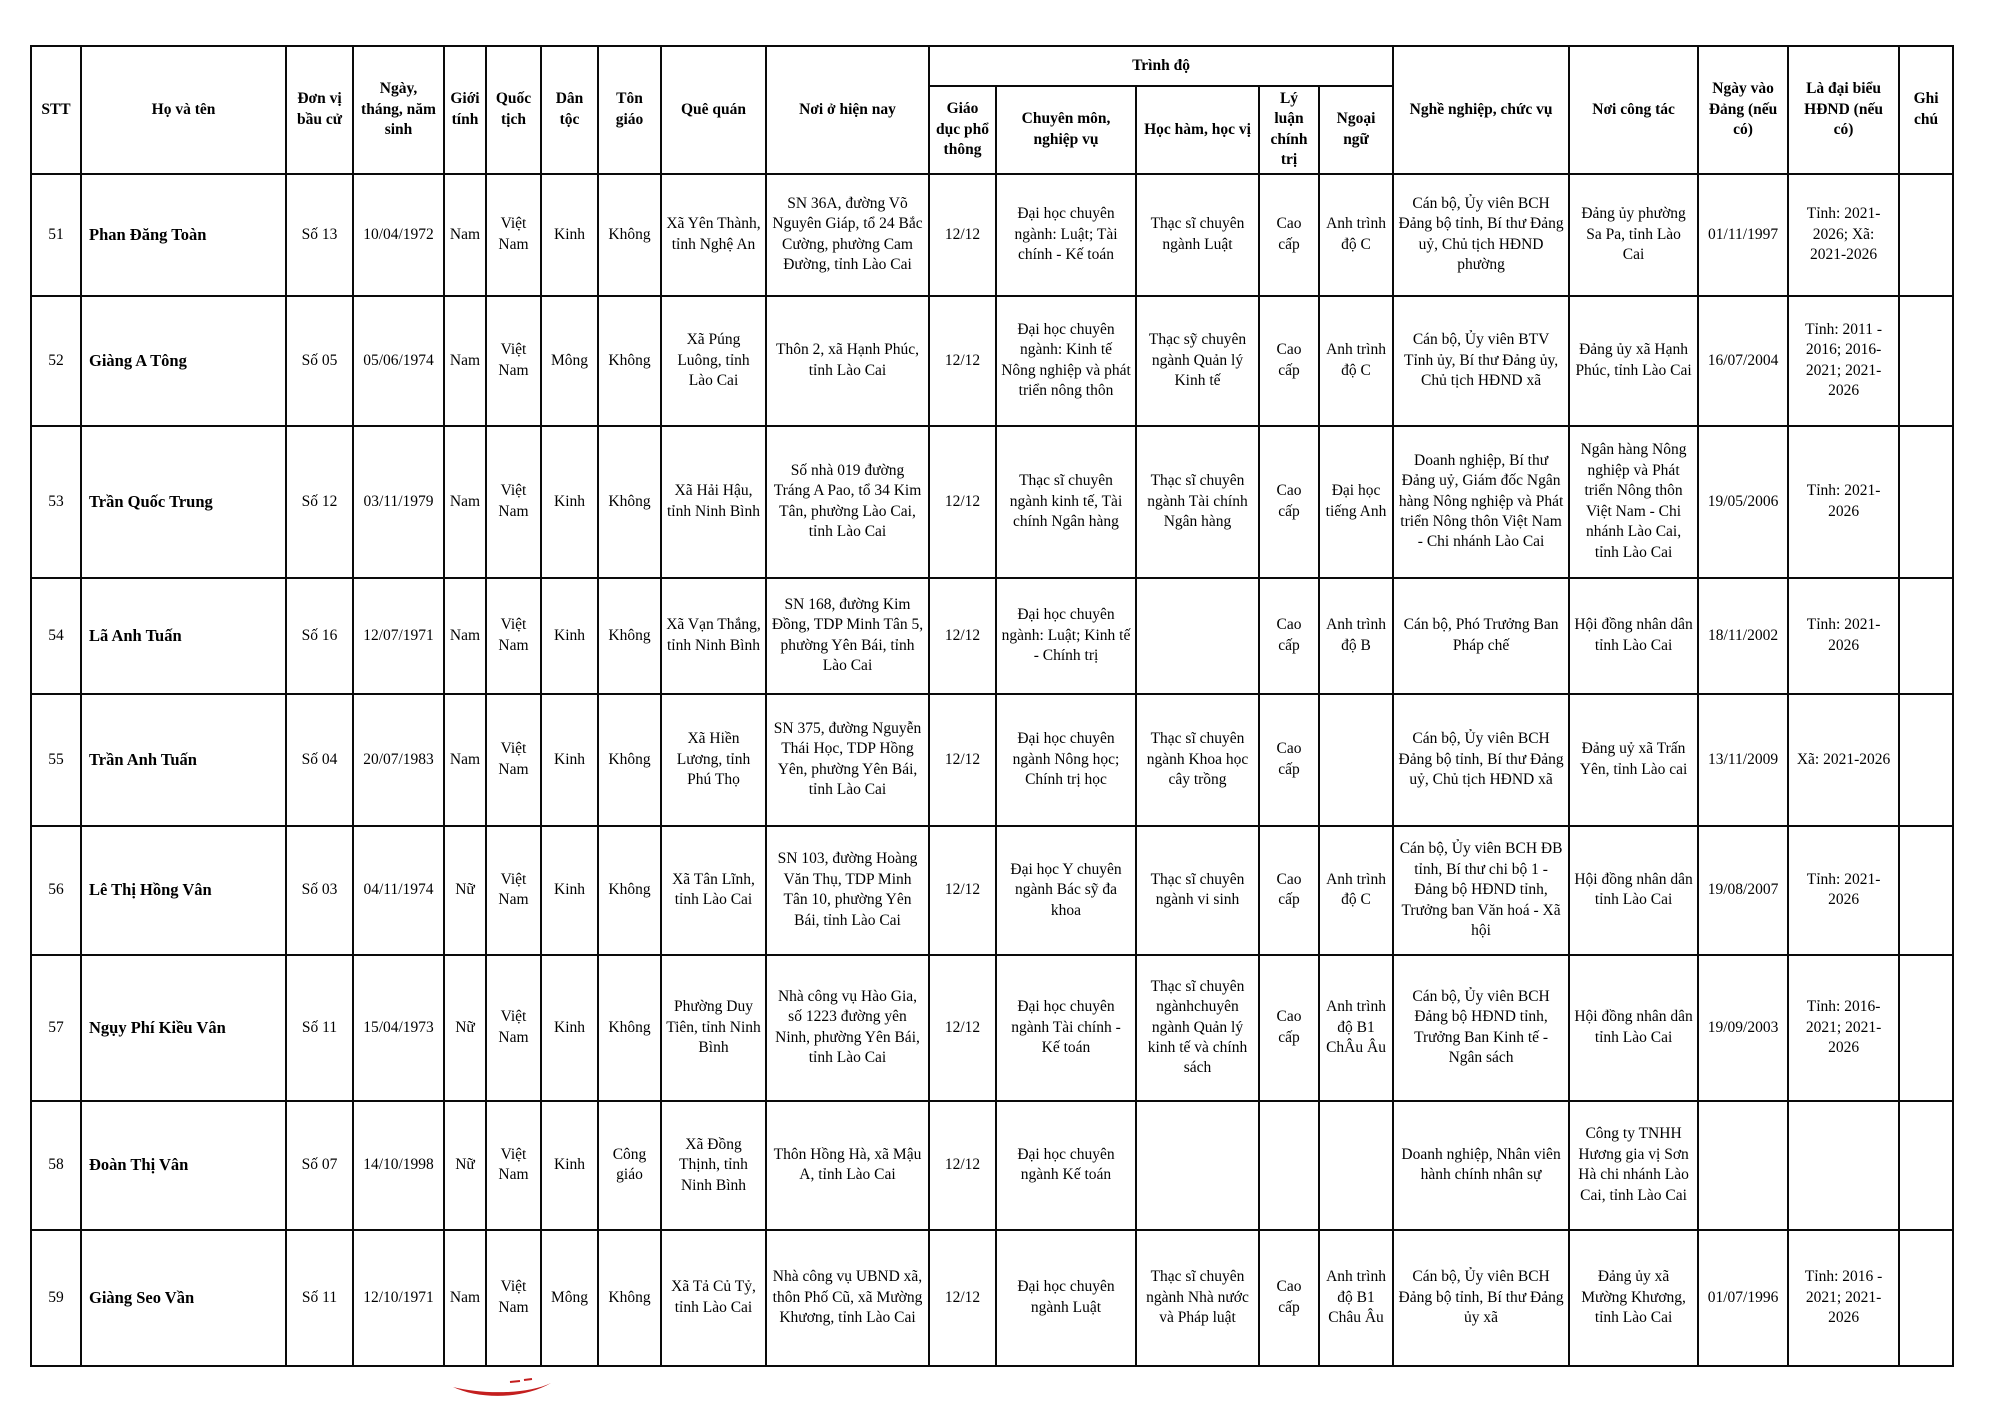  What do you see at coordinates (1066, 1297) in the screenshot?
I see `cell-professional: Đại học chuyên ngành Luật` at bounding box center [1066, 1297].